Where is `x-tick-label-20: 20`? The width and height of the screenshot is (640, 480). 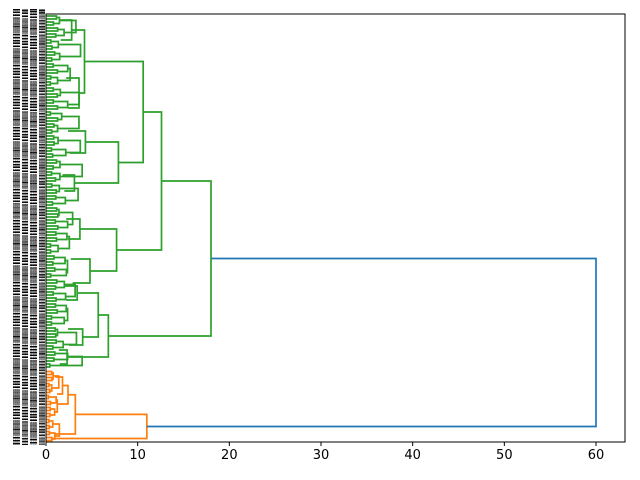
x-tick-label-20: 20 is located at coordinates (229, 455).